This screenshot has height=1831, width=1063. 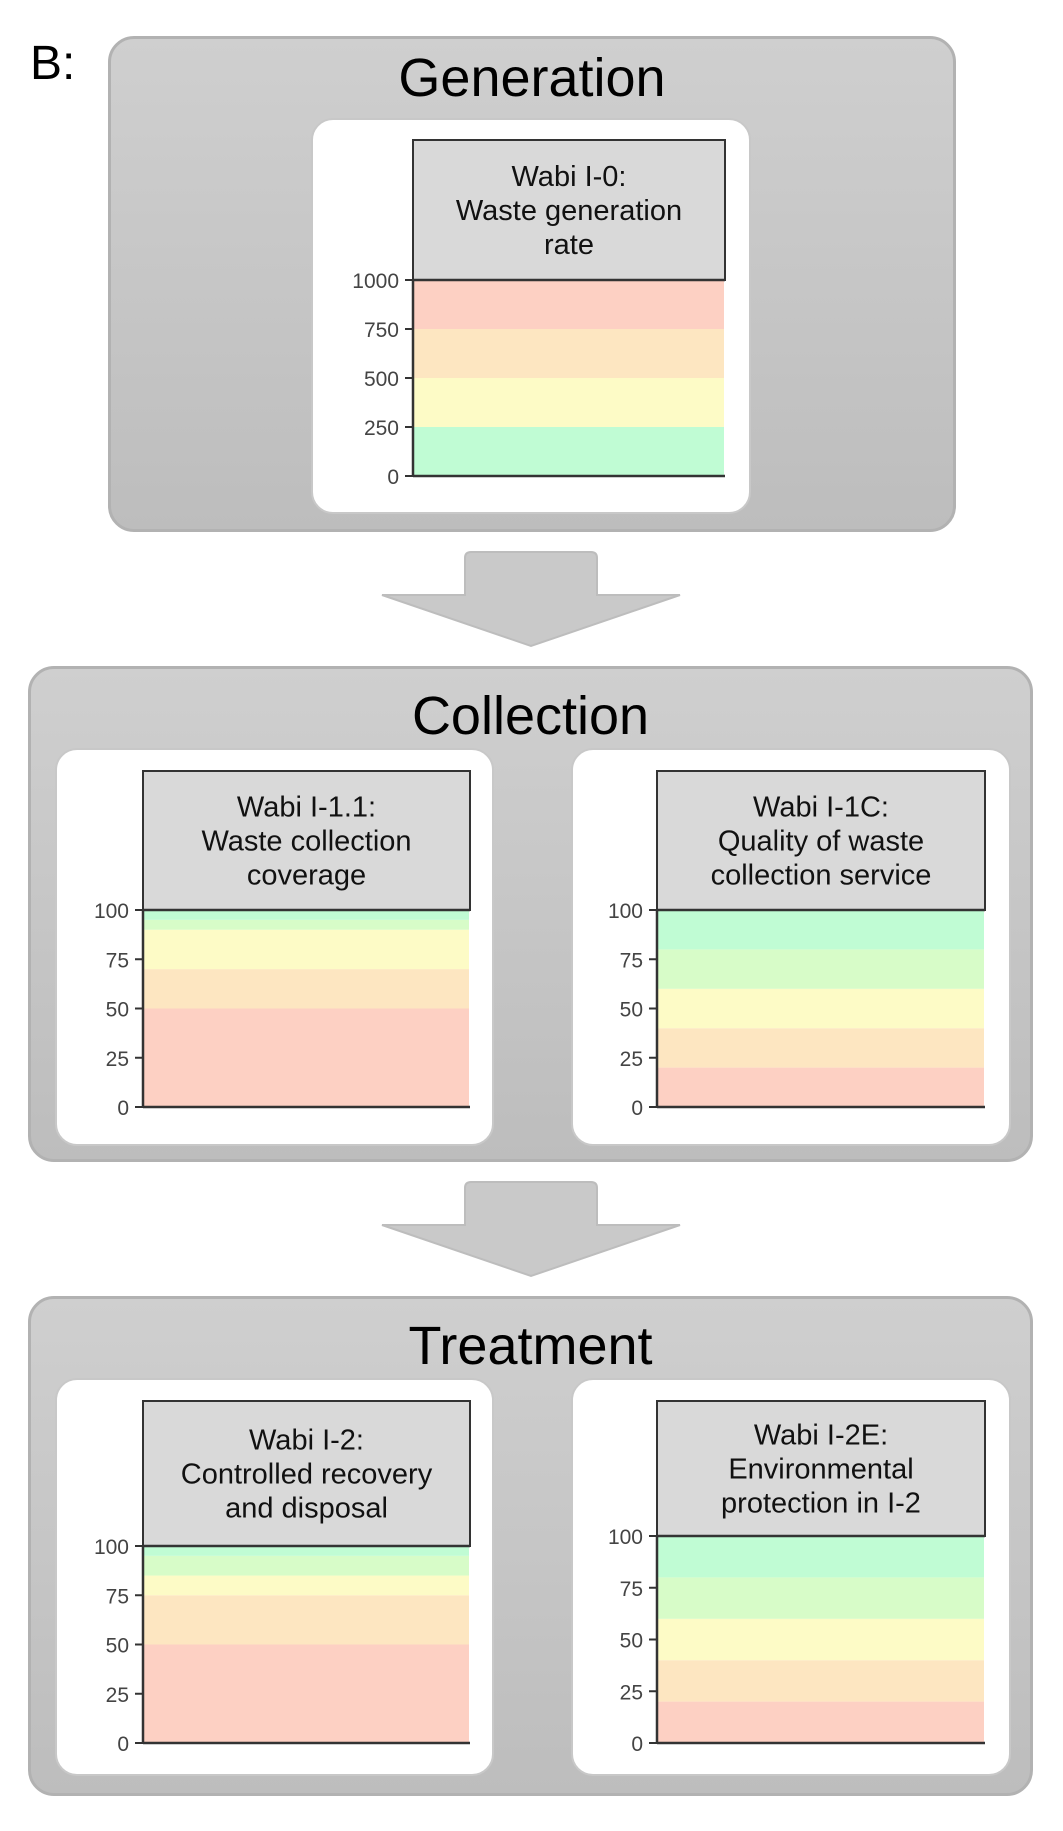 I want to click on chart-title-line: collection service, so click(x=821, y=876).